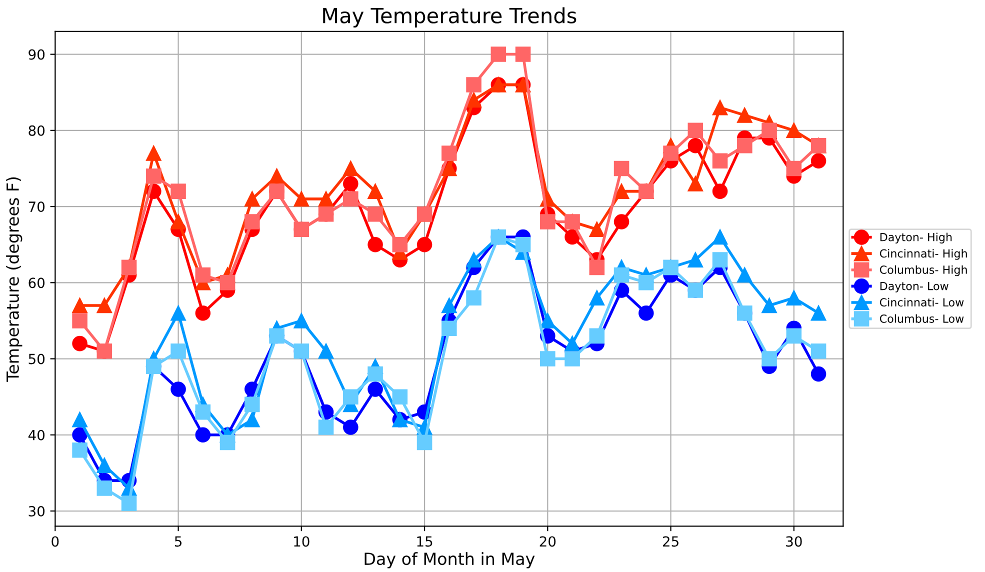  I want to click on x-tick-label: 15, so click(424, 541).